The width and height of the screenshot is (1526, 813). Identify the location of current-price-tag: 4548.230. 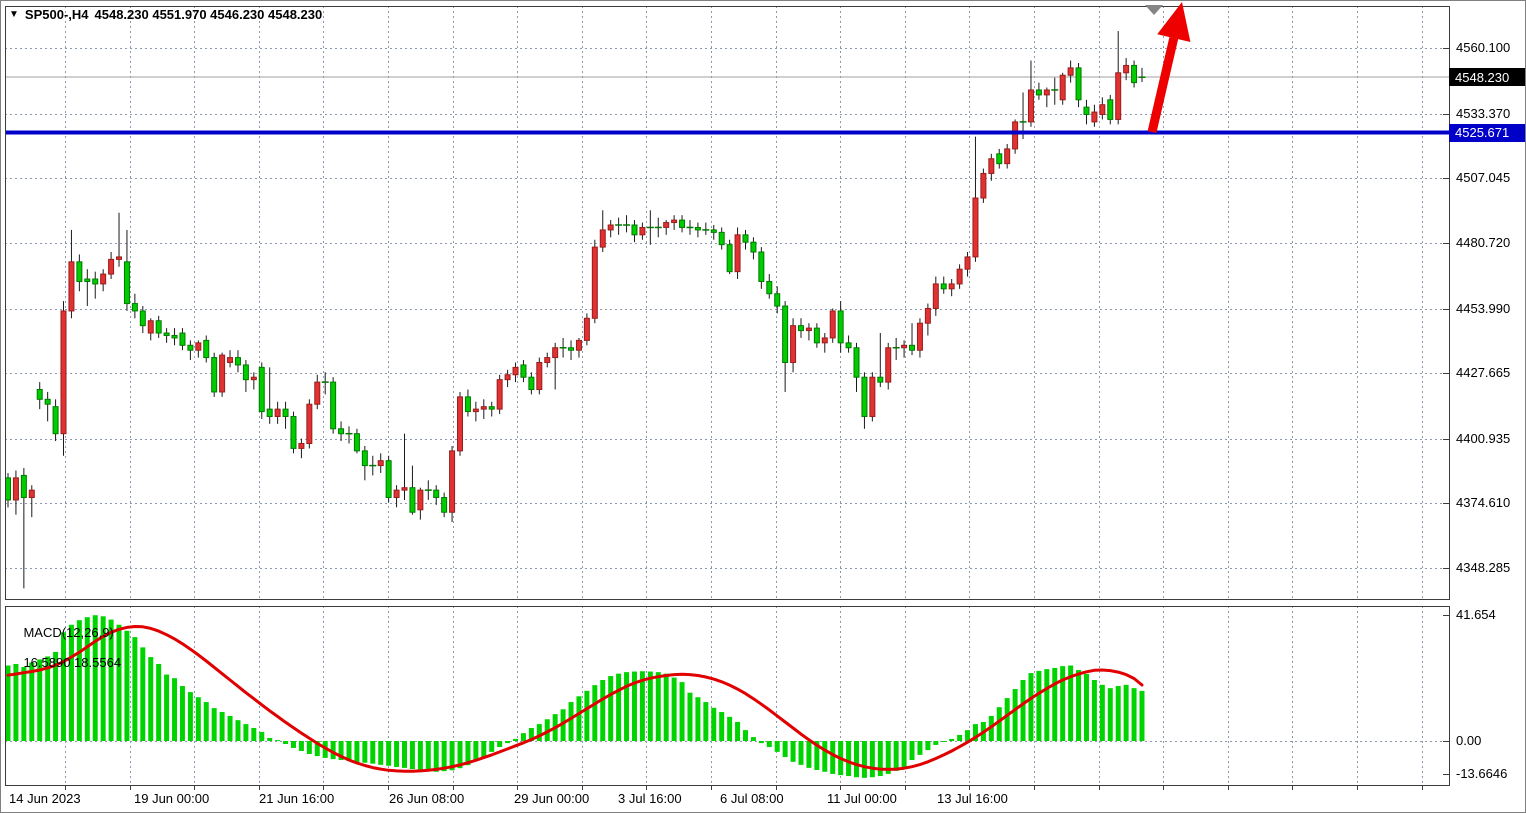
(1487, 77).